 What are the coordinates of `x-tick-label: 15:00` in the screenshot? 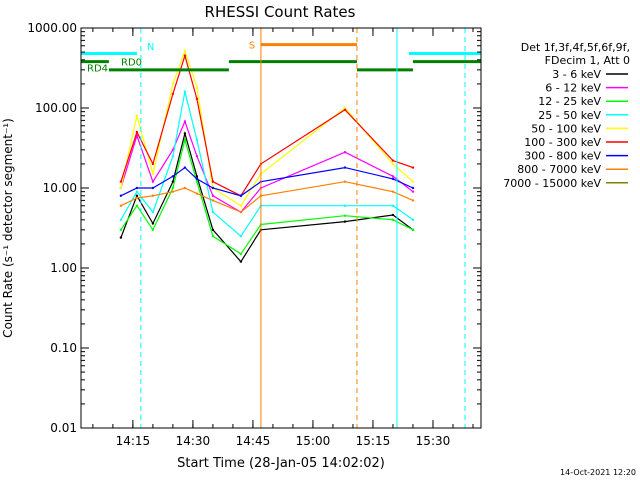 It's located at (313, 441).